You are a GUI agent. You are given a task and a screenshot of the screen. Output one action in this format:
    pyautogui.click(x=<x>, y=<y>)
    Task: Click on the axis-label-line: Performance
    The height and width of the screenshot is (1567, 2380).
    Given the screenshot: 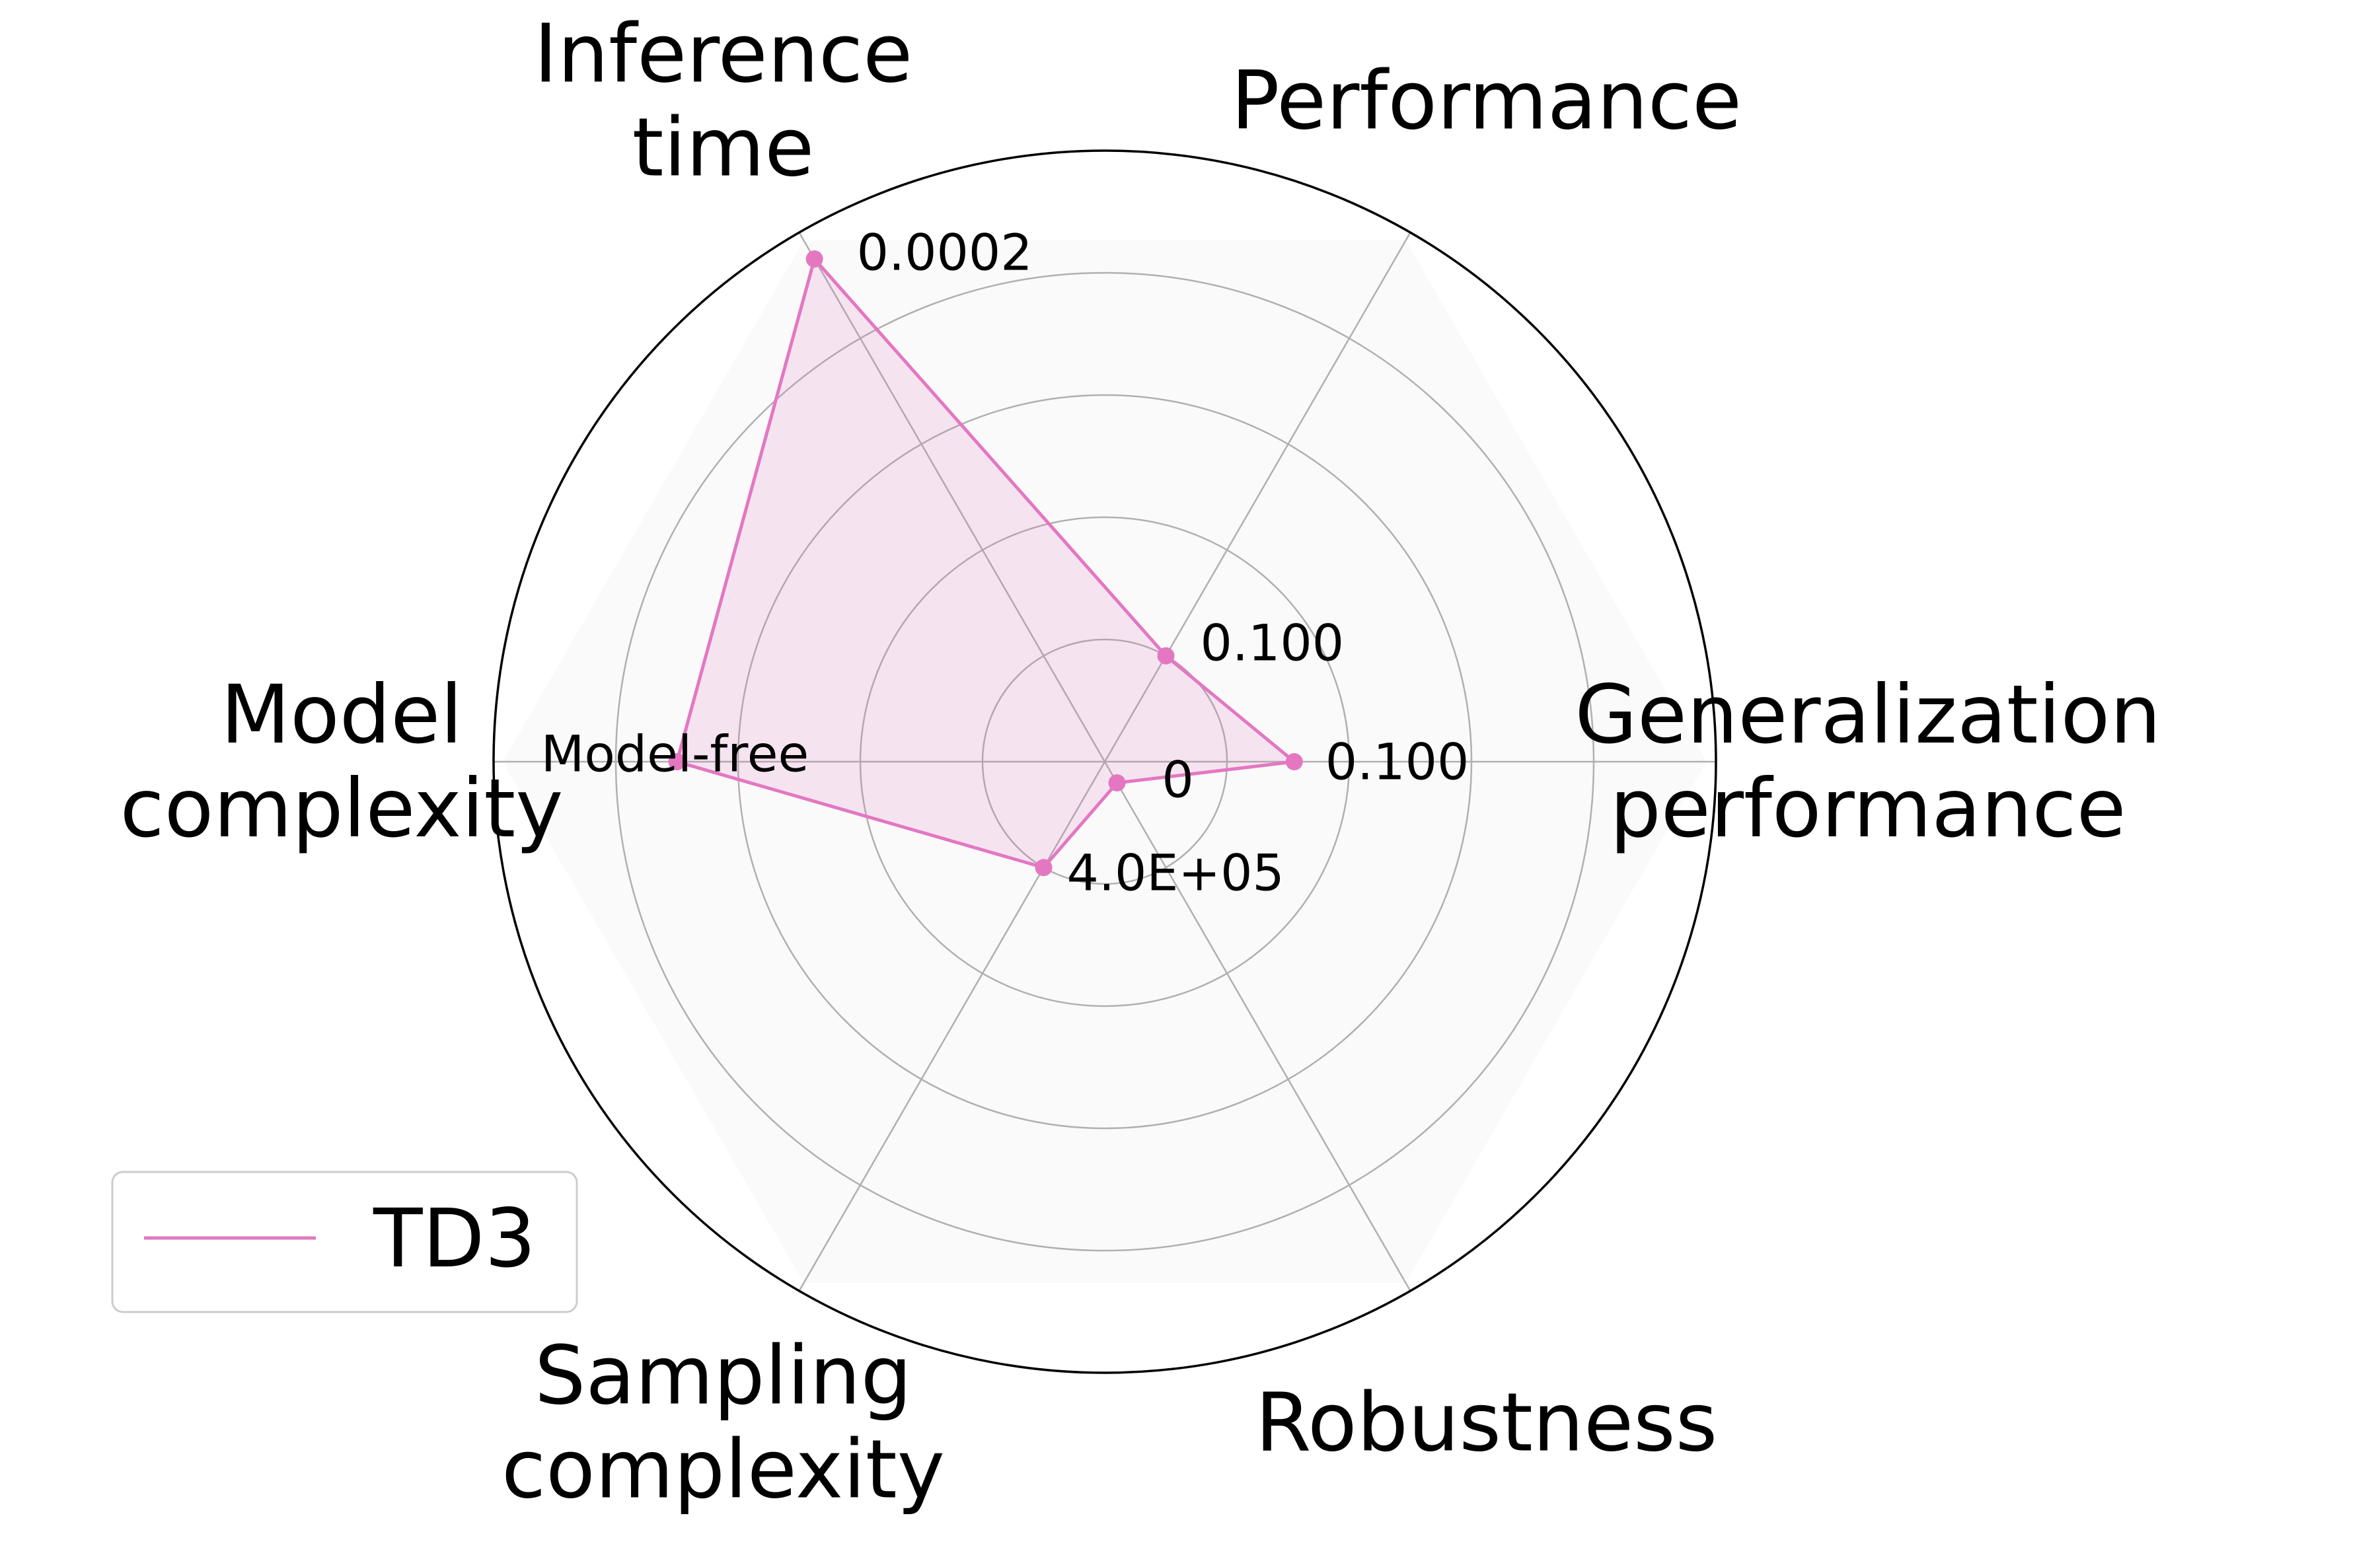 What is the action you would take?
    pyautogui.click(x=1486, y=101)
    